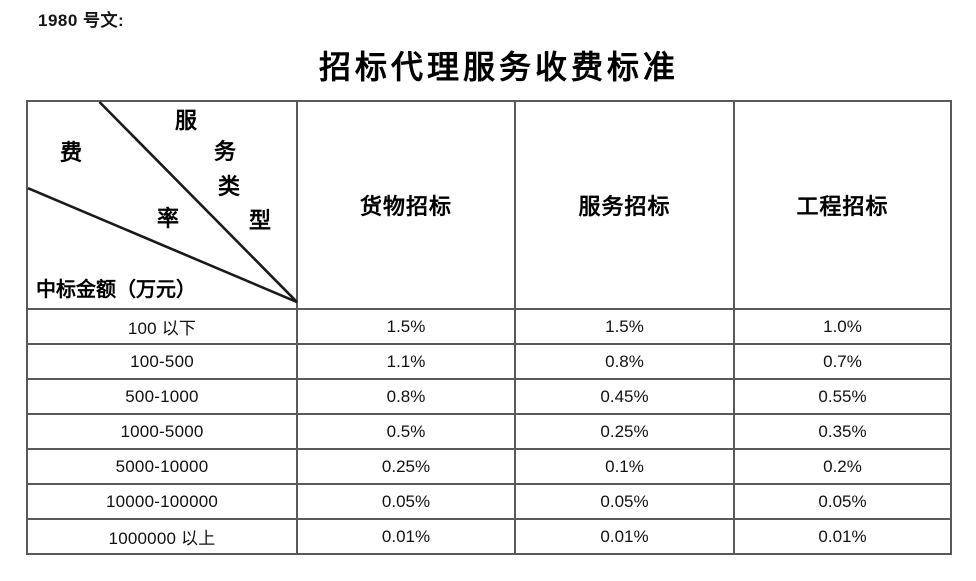 Image resolution: width=976 pixels, height=581 pixels. I want to click on rate-project: 0.05%, so click(842, 501).